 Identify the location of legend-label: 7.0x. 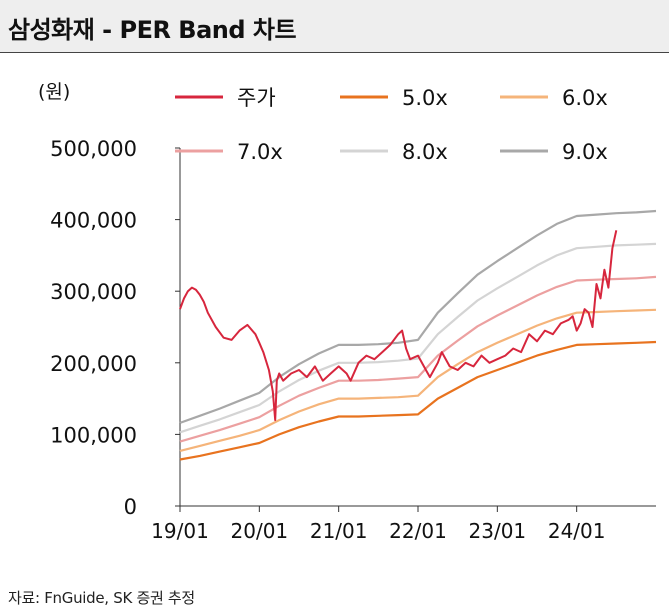
(260, 152).